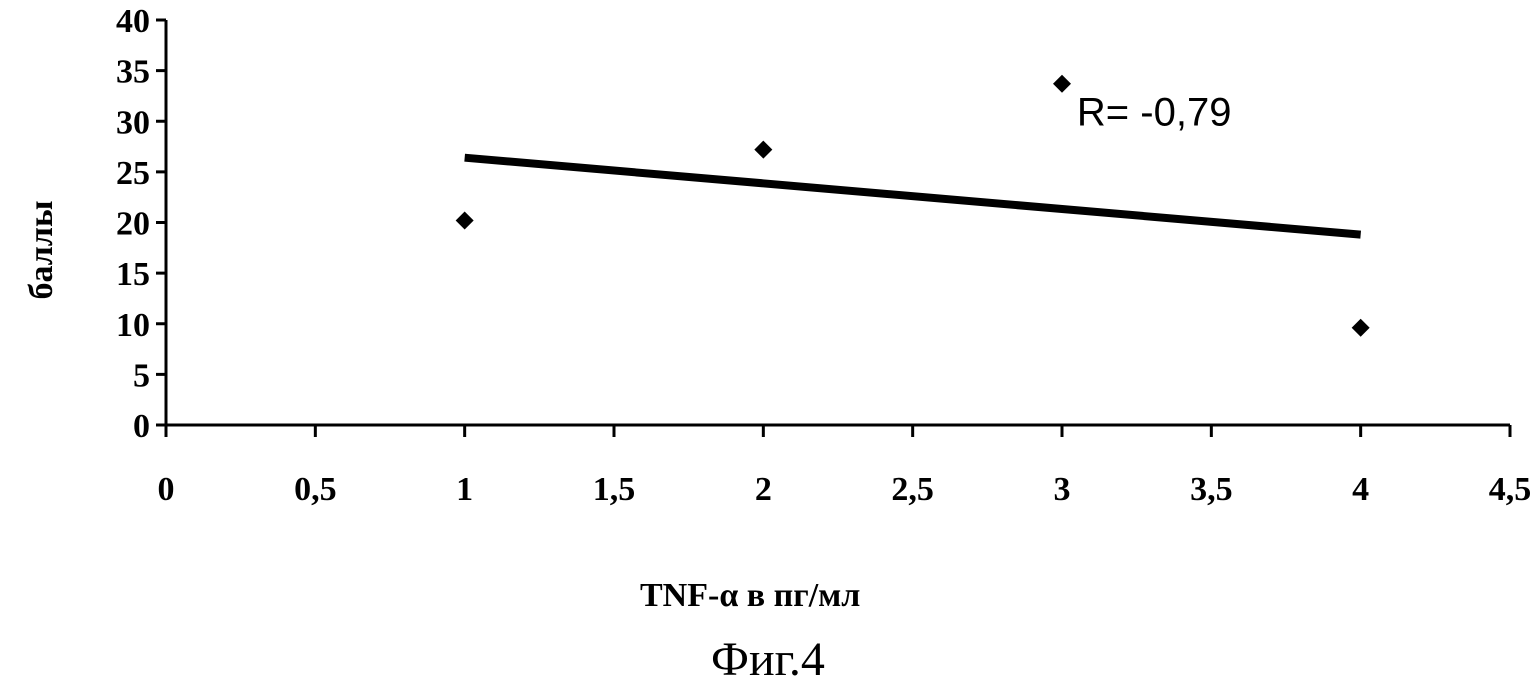 Image resolution: width=1538 pixels, height=694 pixels. What do you see at coordinates (133, 173) in the screenshot?
I see `y-tick-label: 25` at bounding box center [133, 173].